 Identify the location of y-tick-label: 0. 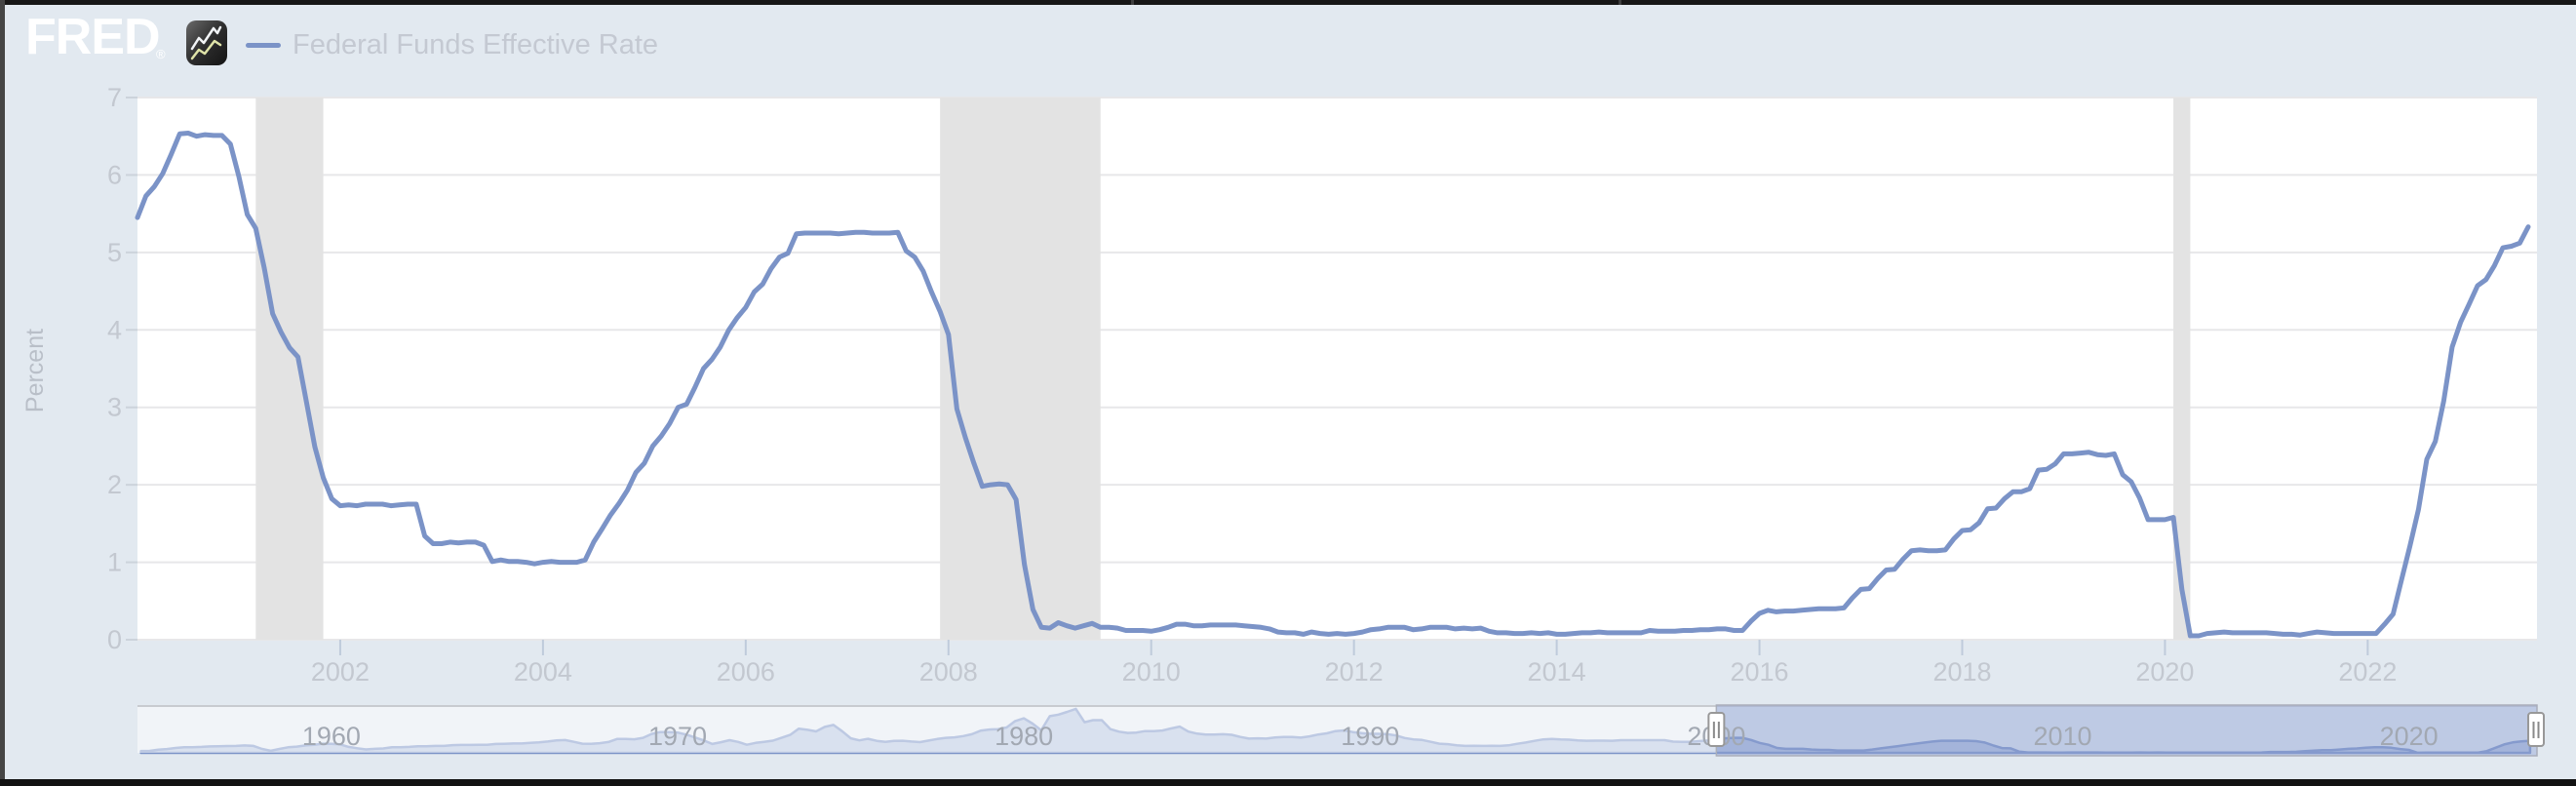
(114, 639).